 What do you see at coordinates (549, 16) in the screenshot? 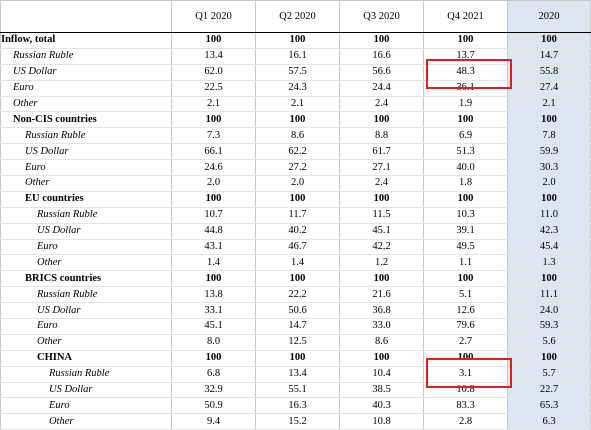
I see `header-cell-2020: 2020` at bounding box center [549, 16].